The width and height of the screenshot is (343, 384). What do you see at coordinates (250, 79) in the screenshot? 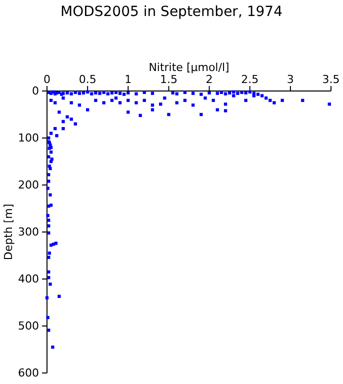
I see `x-tick-label: 2.5` at bounding box center [250, 79].